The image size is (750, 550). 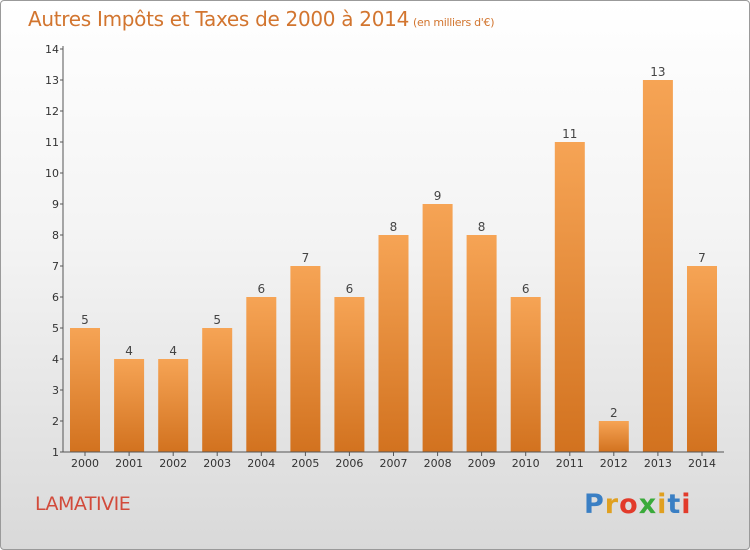 I want to click on data-label-2001: 4, so click(x=129, y=351).